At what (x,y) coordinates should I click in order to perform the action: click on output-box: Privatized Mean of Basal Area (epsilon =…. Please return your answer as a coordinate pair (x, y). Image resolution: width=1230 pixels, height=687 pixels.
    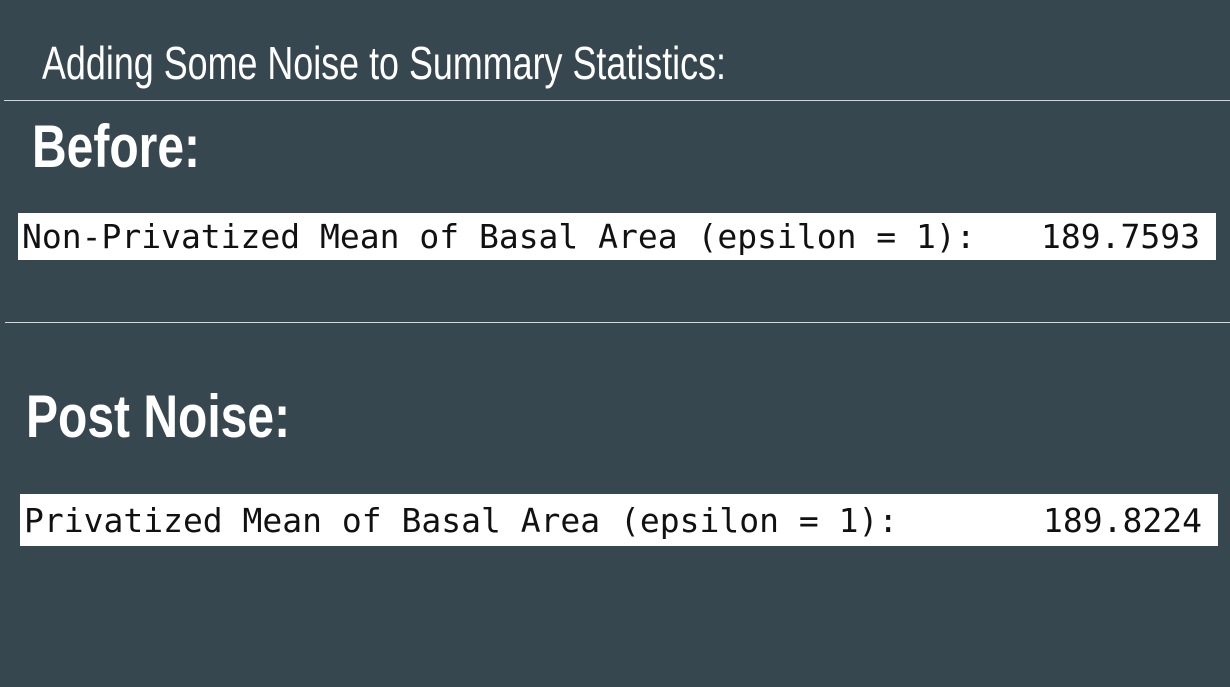
    Looking at the image, I should click on (619, 520).